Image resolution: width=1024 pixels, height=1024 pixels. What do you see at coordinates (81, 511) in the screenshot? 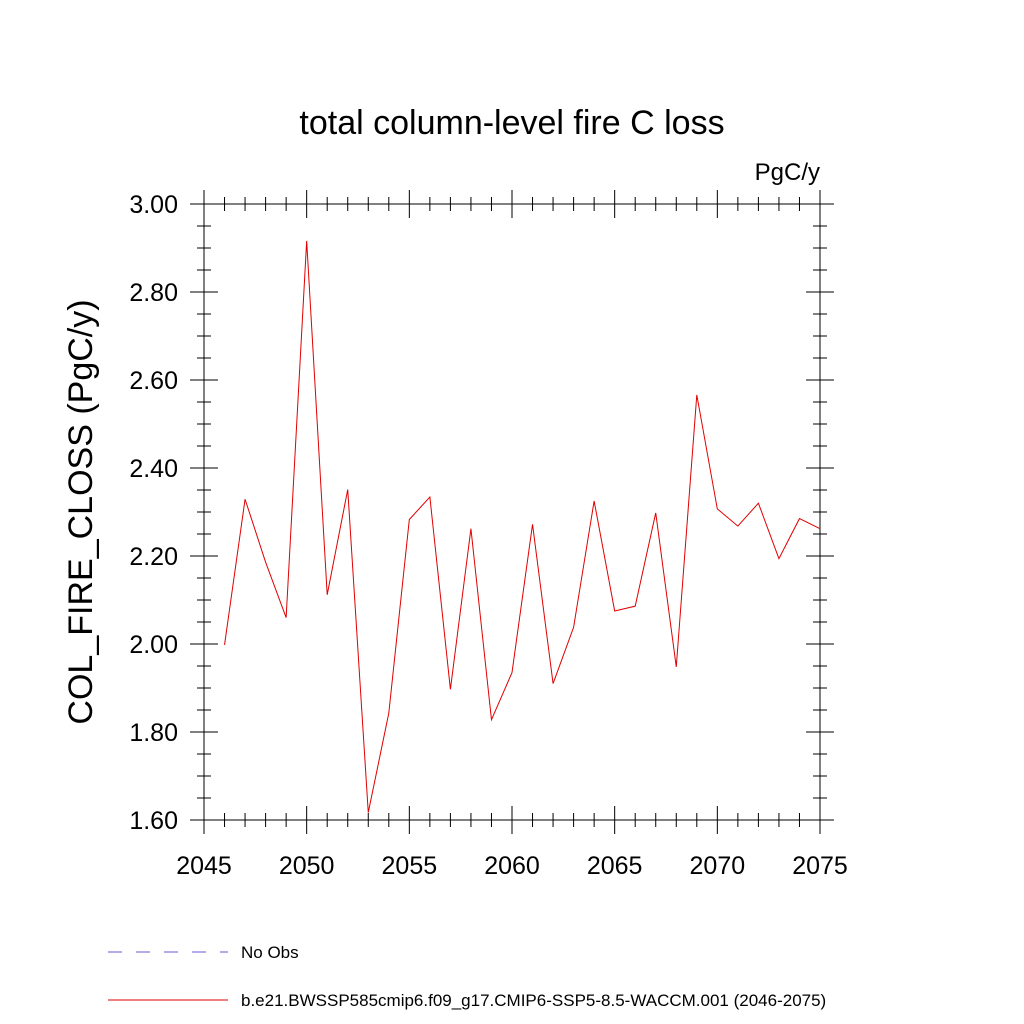
I see `y-axis-label: COL_FIRE_CLOSS (PgC/y)` at bounding box center [81, 511].